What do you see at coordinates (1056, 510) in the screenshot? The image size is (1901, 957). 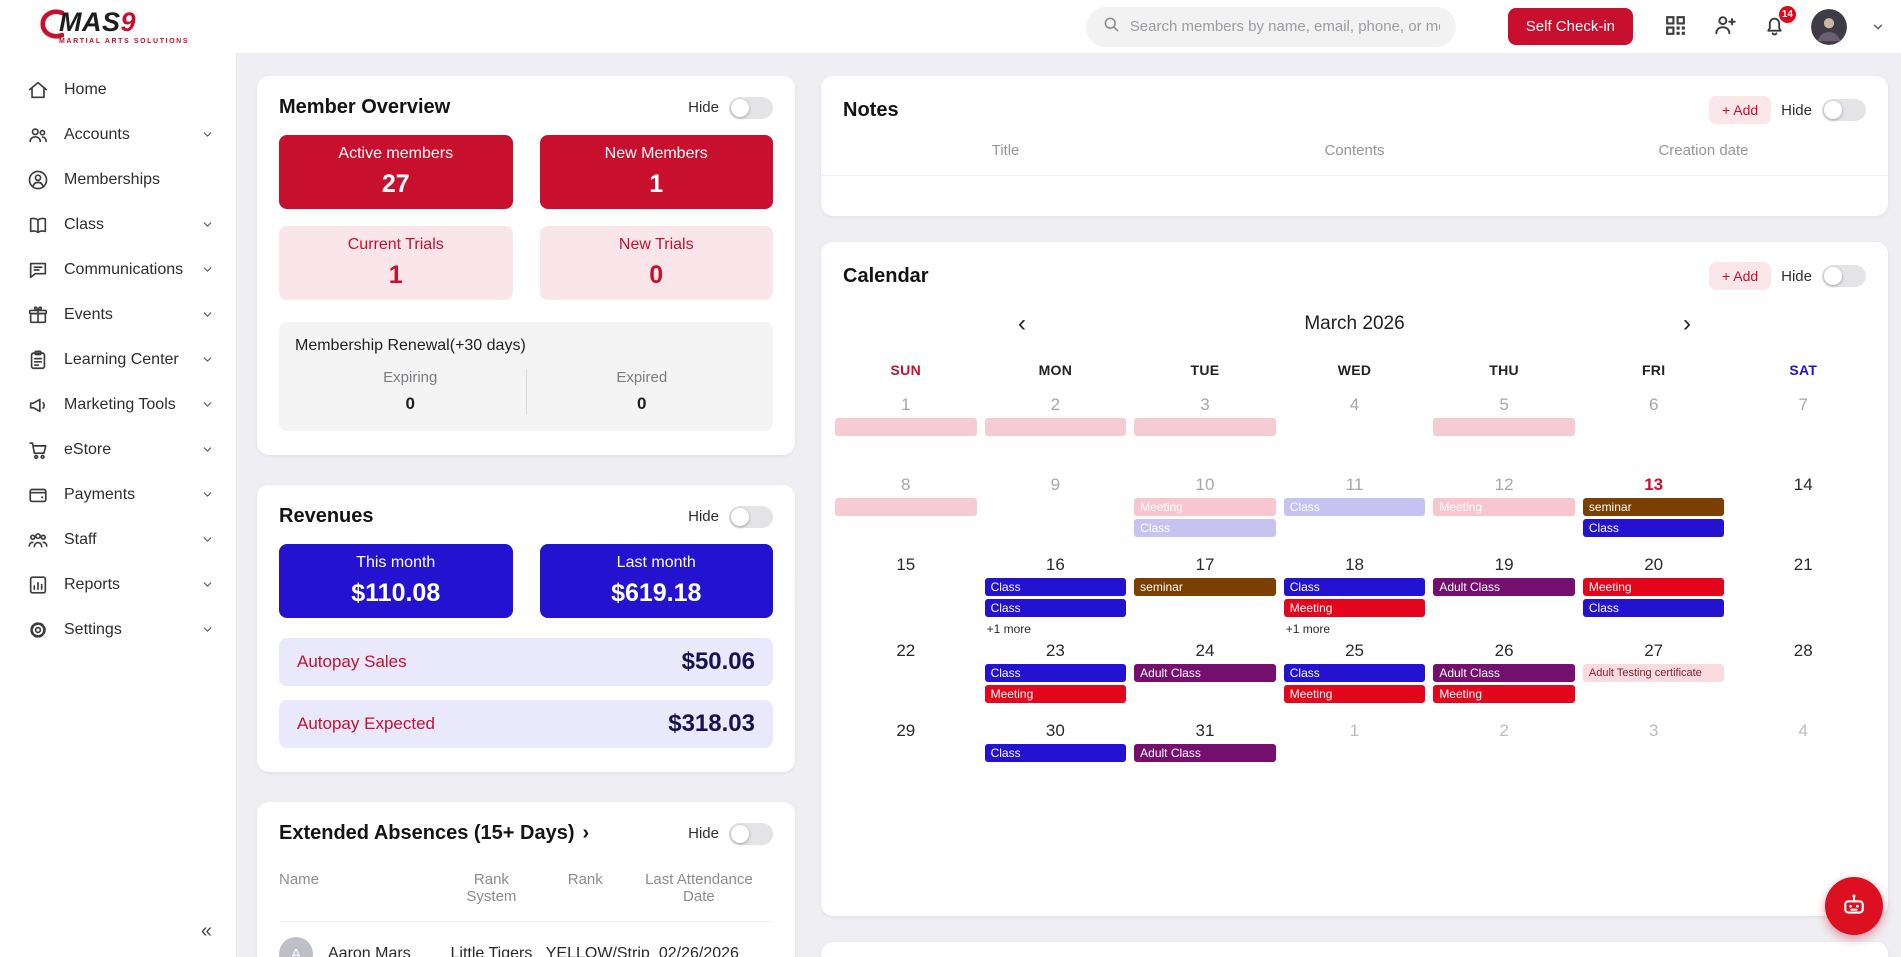 I see `calendar-day-cell: 9` at bounding box center [1056, 510].